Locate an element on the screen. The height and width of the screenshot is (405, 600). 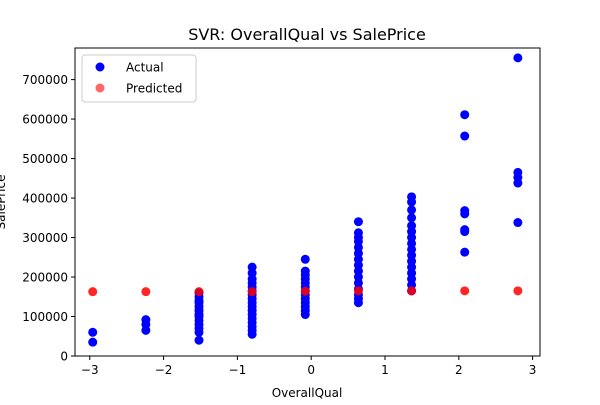
y-axis-label: SalePrice is located at coordinates (4, 202).